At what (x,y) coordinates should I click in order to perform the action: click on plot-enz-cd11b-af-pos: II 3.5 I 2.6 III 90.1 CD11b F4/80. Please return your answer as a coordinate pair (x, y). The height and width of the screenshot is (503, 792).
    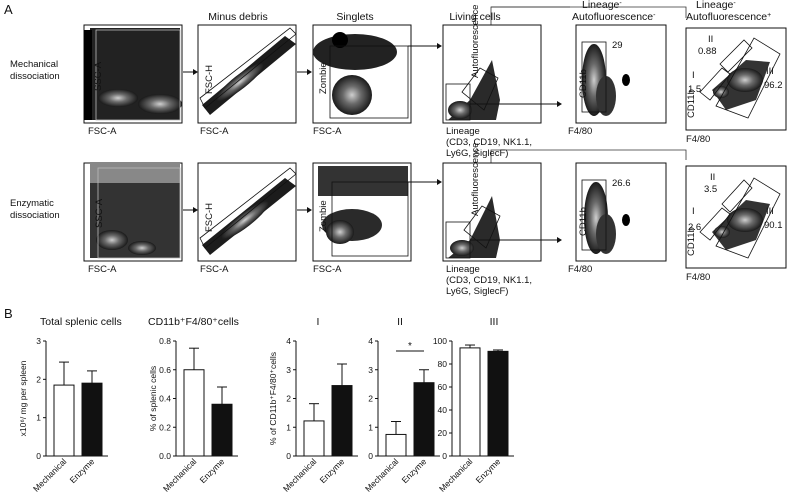
    Looking at the image, I should click on (736, 224).